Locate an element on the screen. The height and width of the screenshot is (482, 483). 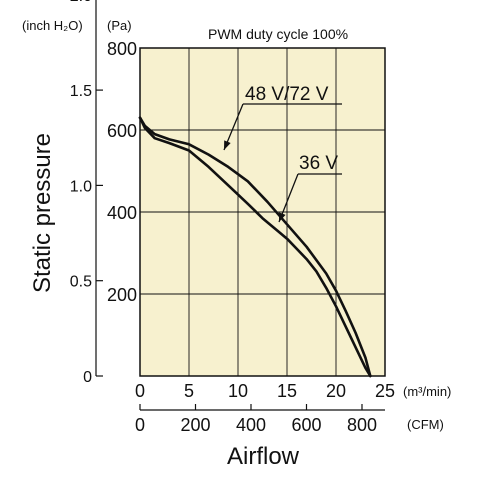
series-leaders is located at coordinates (282, 163).